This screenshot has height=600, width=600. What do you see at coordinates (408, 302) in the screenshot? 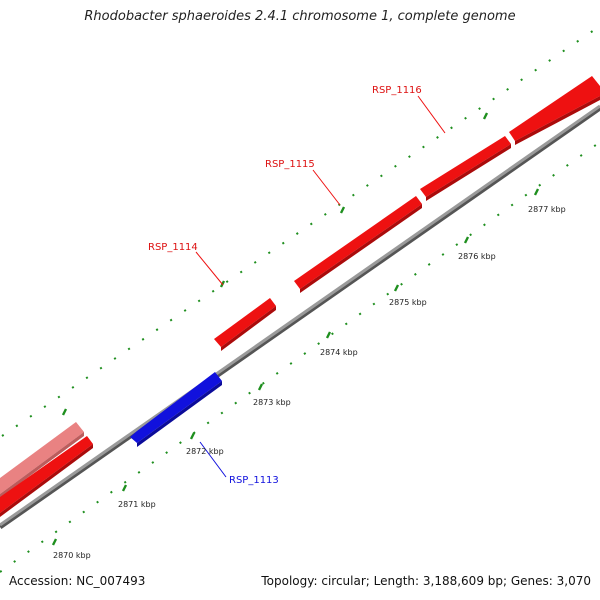
I see `scale-label: 2875 kbp` at bounding box center [408, 302].